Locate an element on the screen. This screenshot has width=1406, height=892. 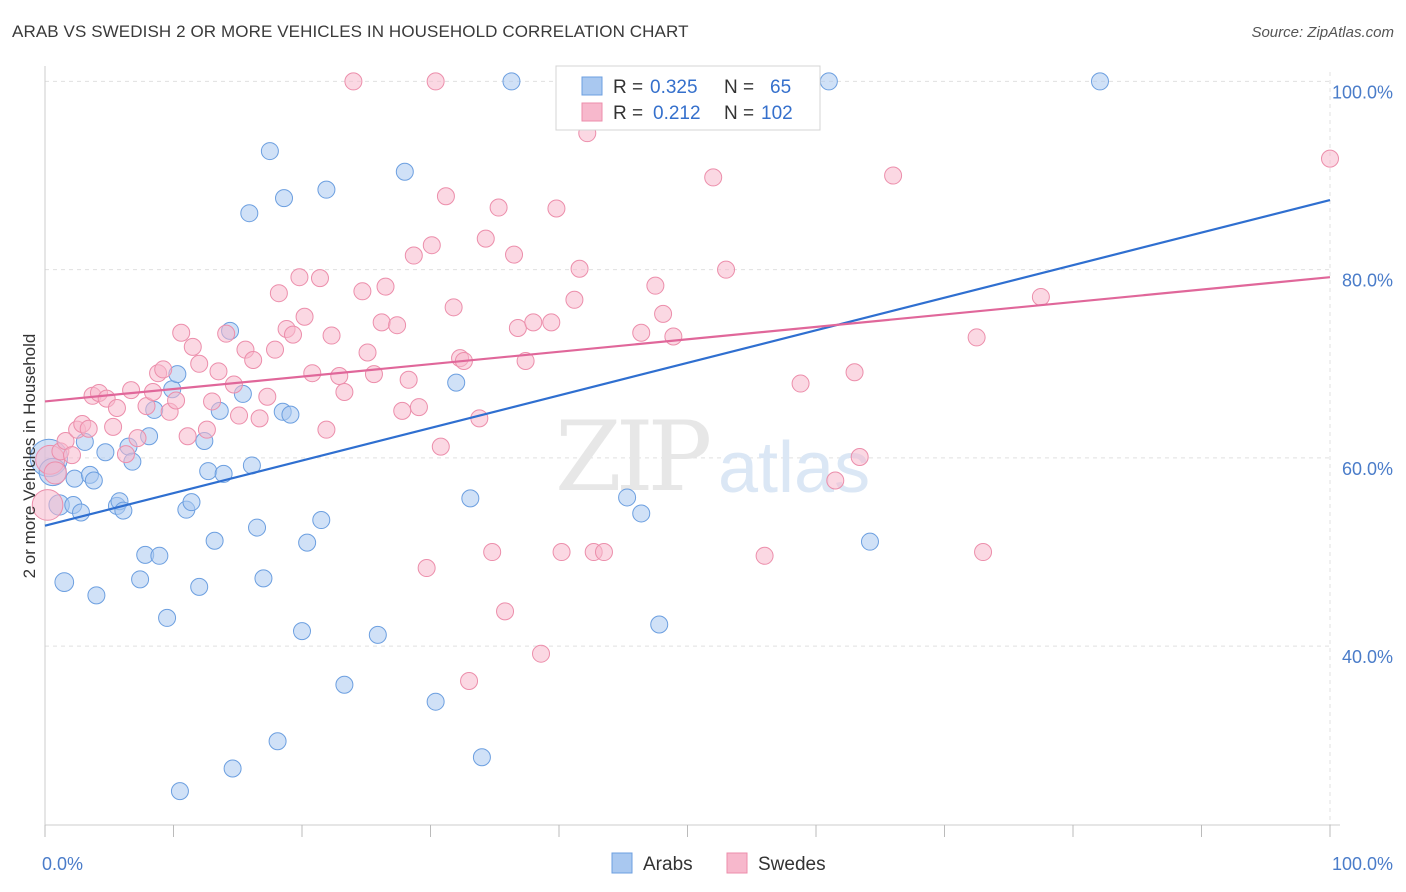
legend-r-label-swedes: R = is located at coordinates (628, 113).